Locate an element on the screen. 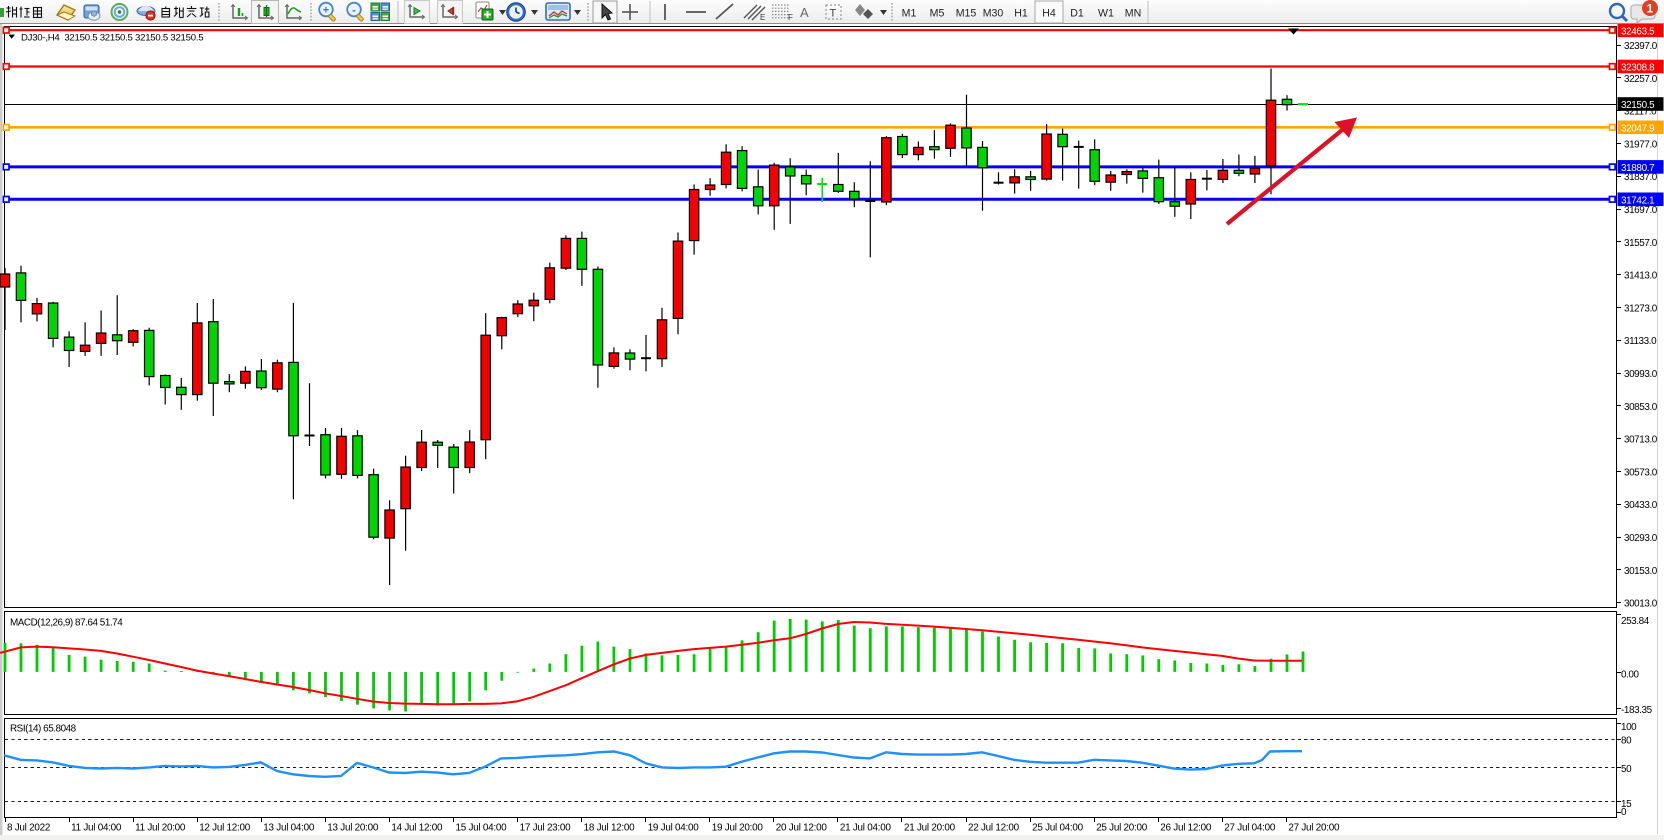 Image resolution: width=1664 pixels, height=840 pixels. svg-text: 25 Jul 20:00 is located at coordinates (1122, 828).